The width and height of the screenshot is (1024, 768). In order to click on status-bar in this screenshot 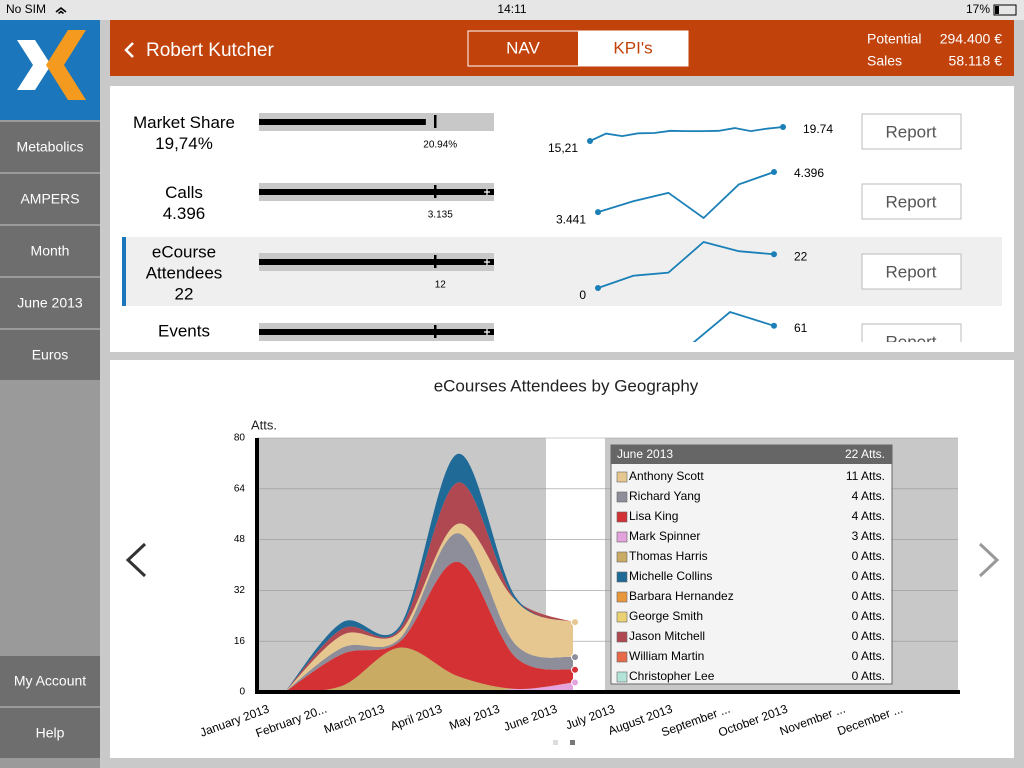, I will do `click(512, 10)`.